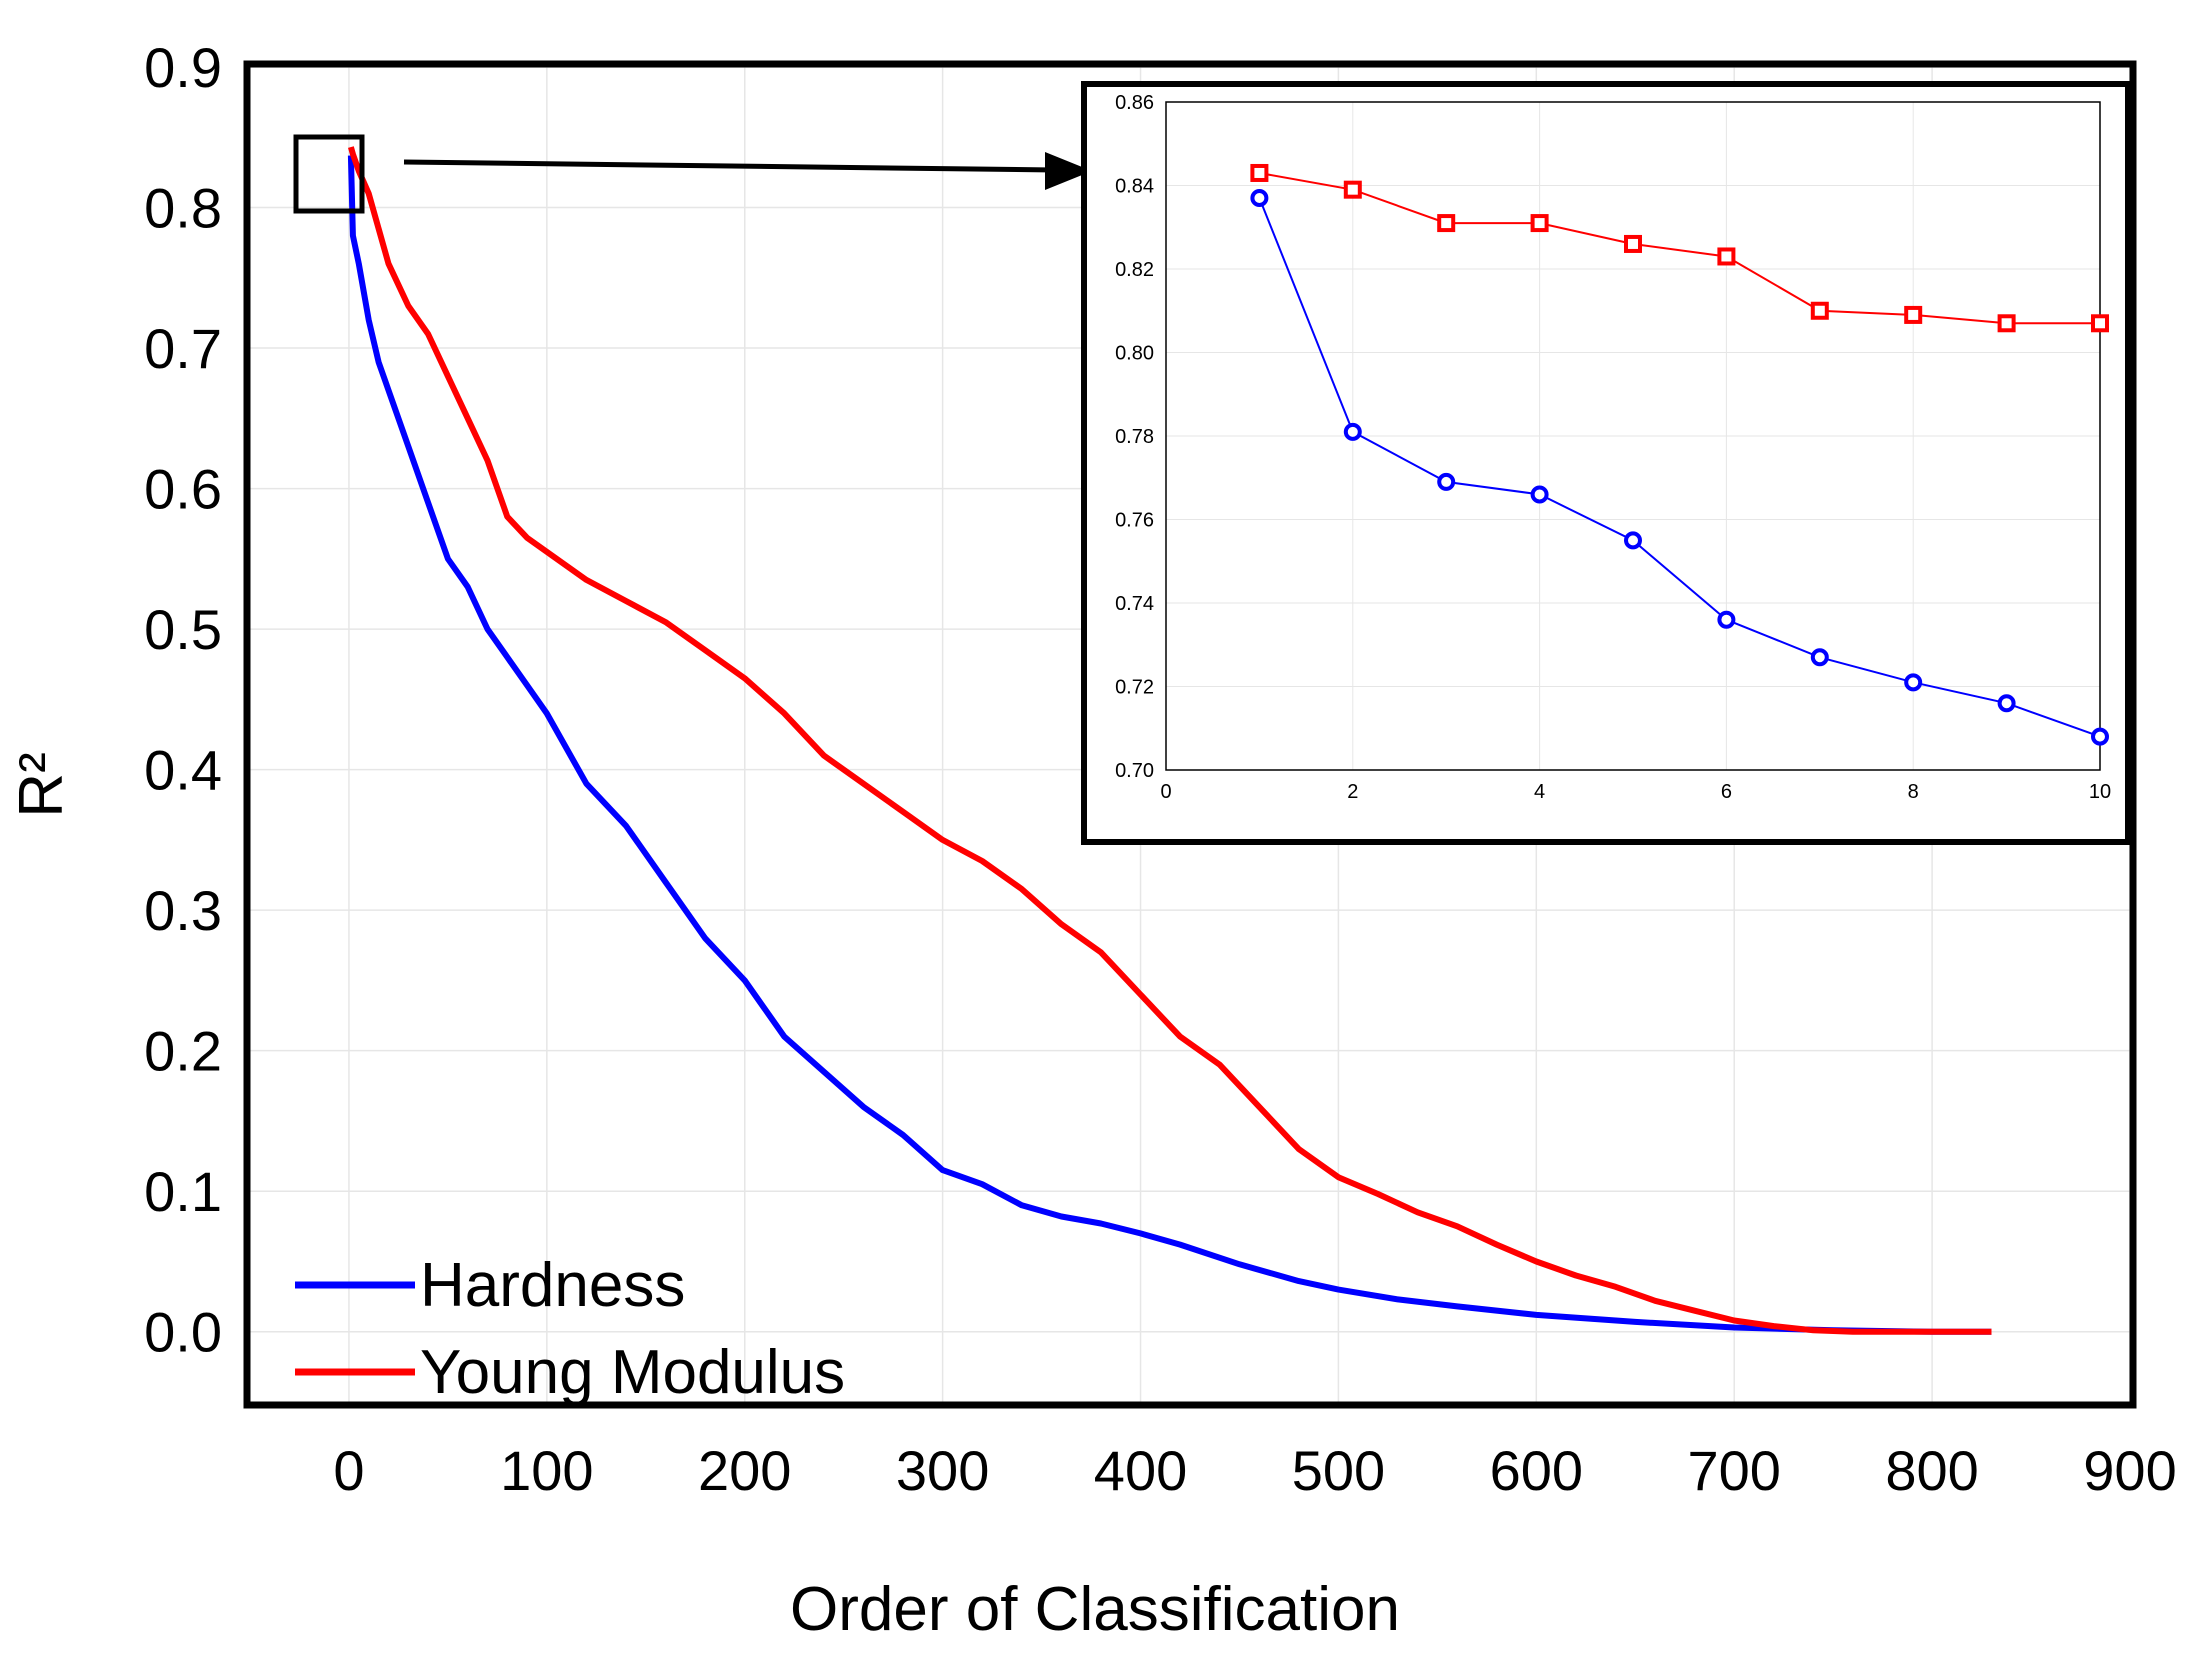 This screenshot has height=1663, width=2187. I want to click on zoom-arrow-head, so click(1068, 171).